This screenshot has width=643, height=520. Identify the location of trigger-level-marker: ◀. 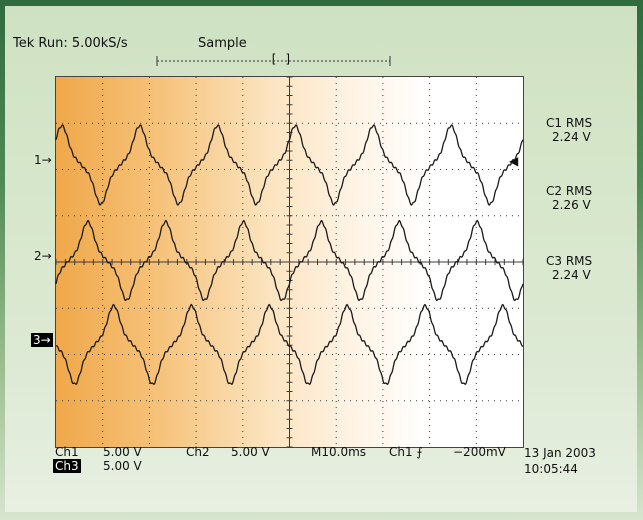
(514, 161).